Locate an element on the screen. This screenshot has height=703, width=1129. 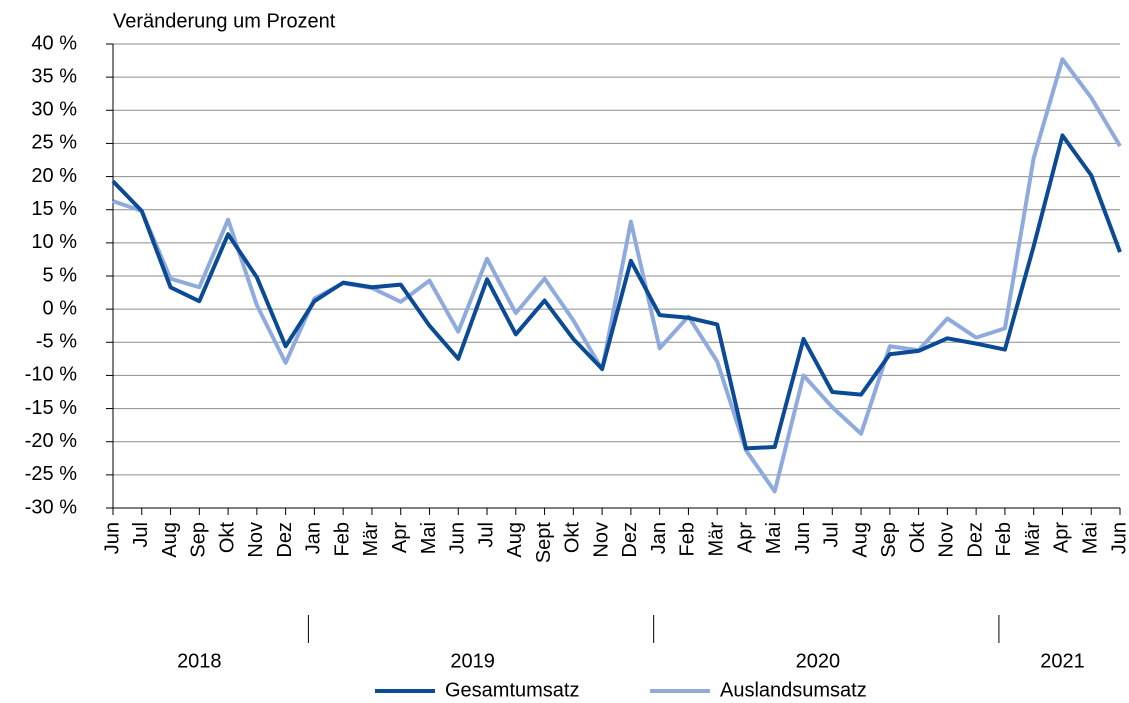
y-tick-label: 25 % is located at coordinates (54, 143).